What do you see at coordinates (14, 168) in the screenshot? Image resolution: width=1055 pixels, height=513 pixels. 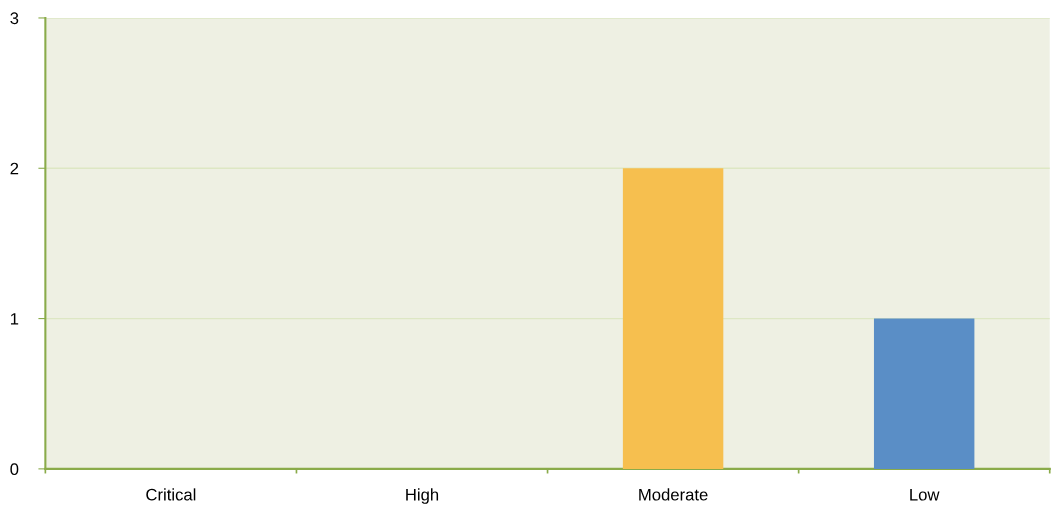 I see `y-tick-label: 2` at bounding box center [14, 168].